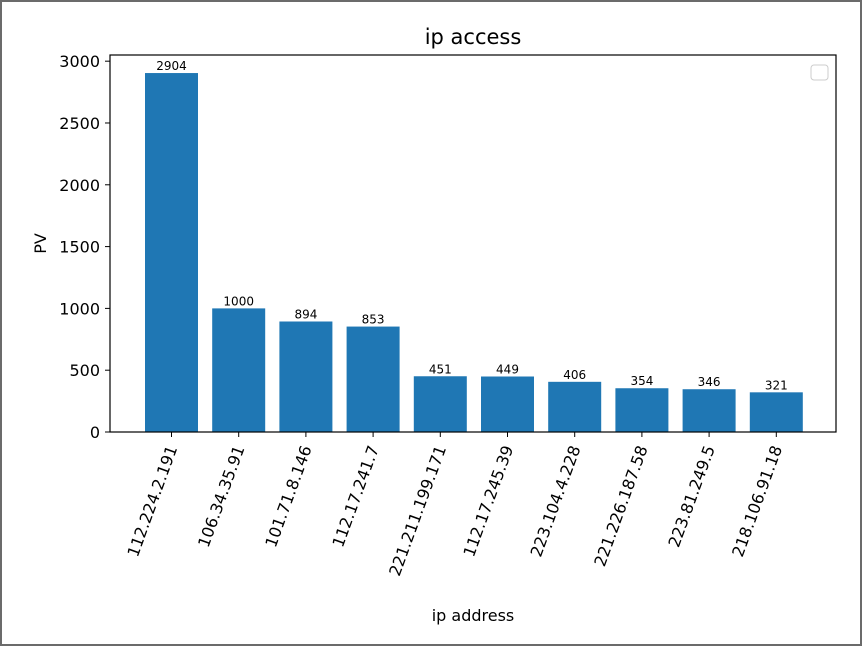  What do you see at coordinates (709, 382) in the screenshot?
I see `bar-value-label: 346` at bounding box center [709, 382].